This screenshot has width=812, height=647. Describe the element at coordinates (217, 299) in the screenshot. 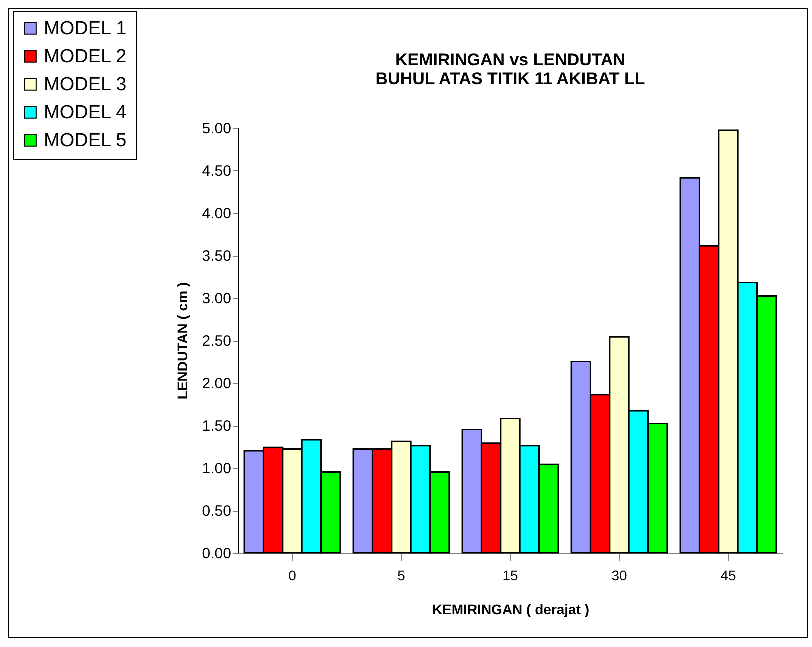

I see `y-tick-label: 3.00` at that location.